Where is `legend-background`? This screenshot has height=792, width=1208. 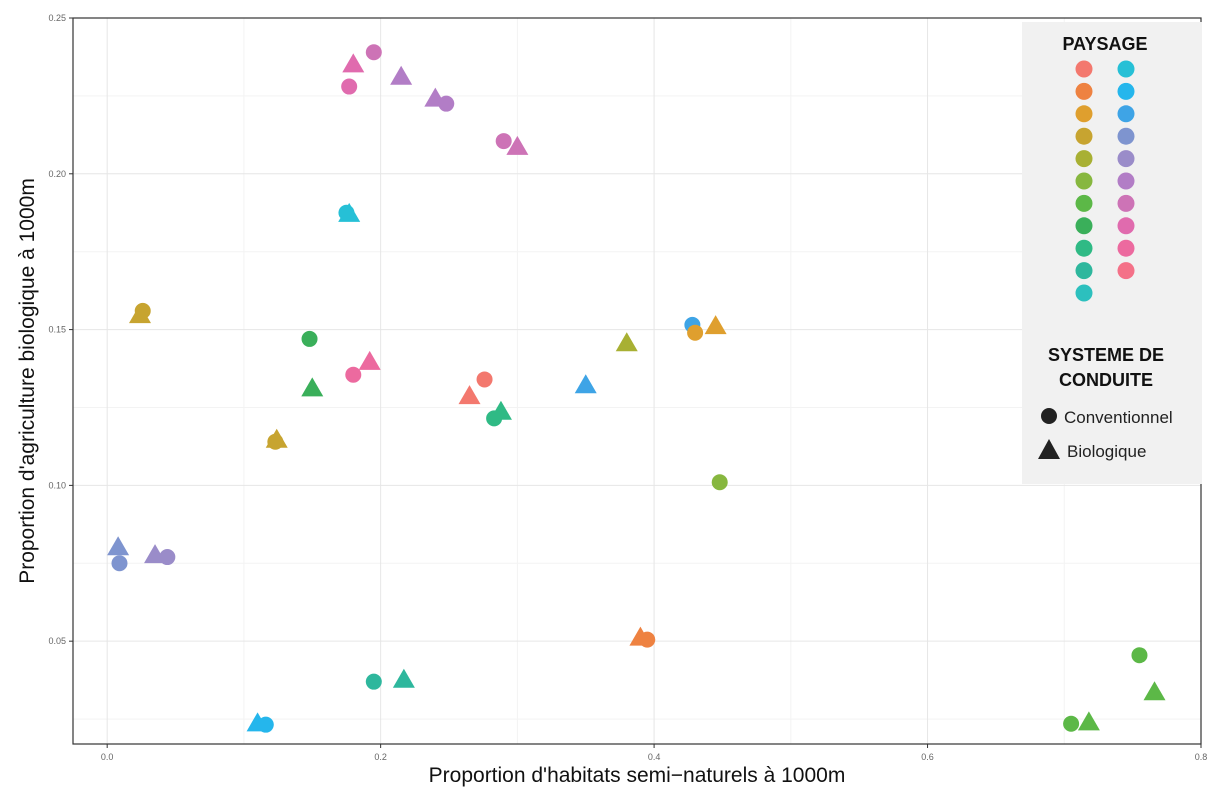 legend-background is located at coordinates (1112, 253).